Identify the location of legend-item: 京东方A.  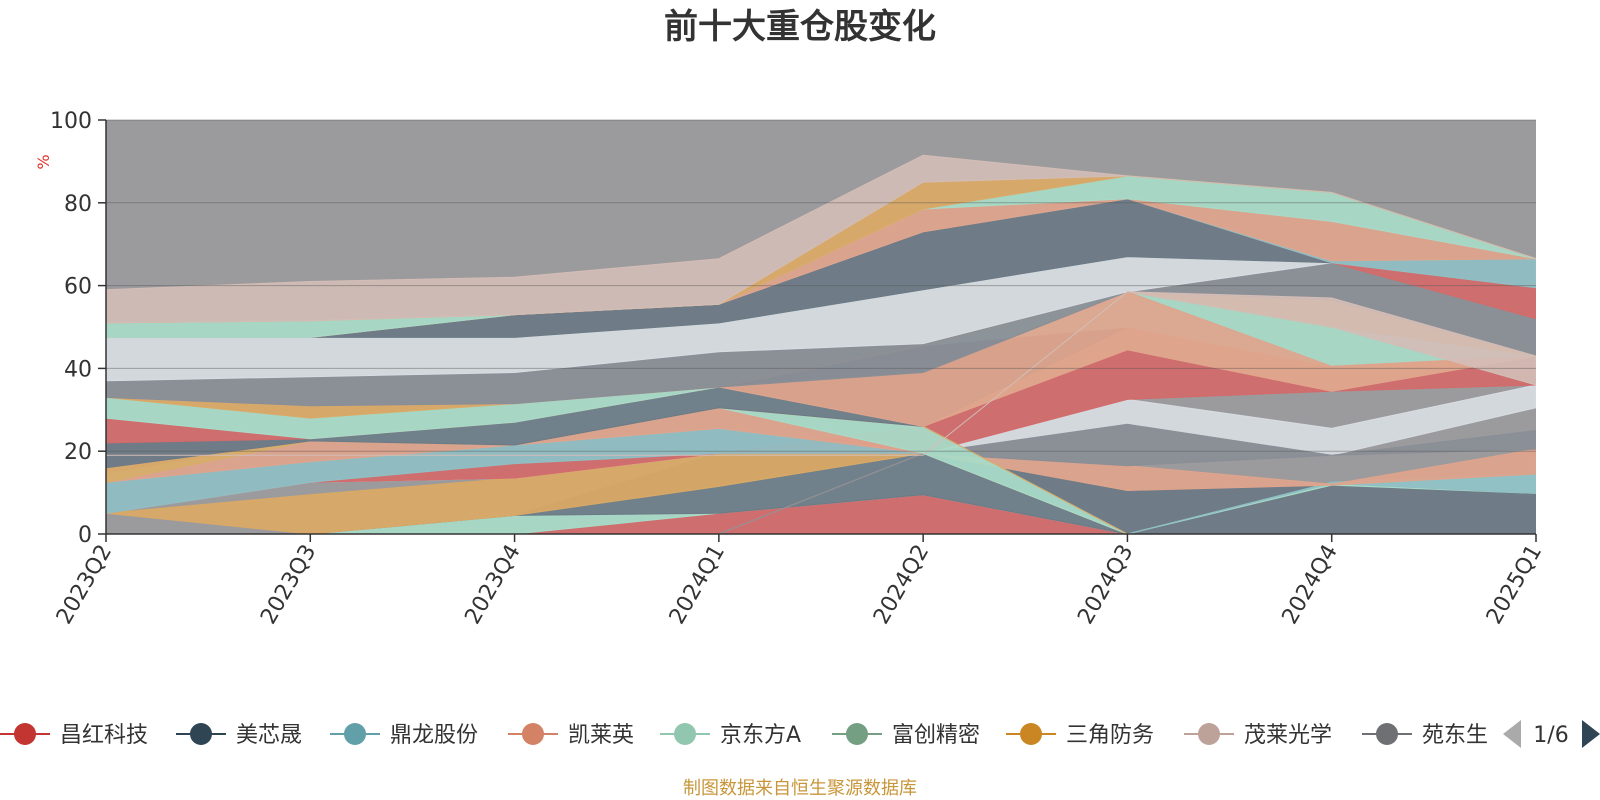
(730, 735).